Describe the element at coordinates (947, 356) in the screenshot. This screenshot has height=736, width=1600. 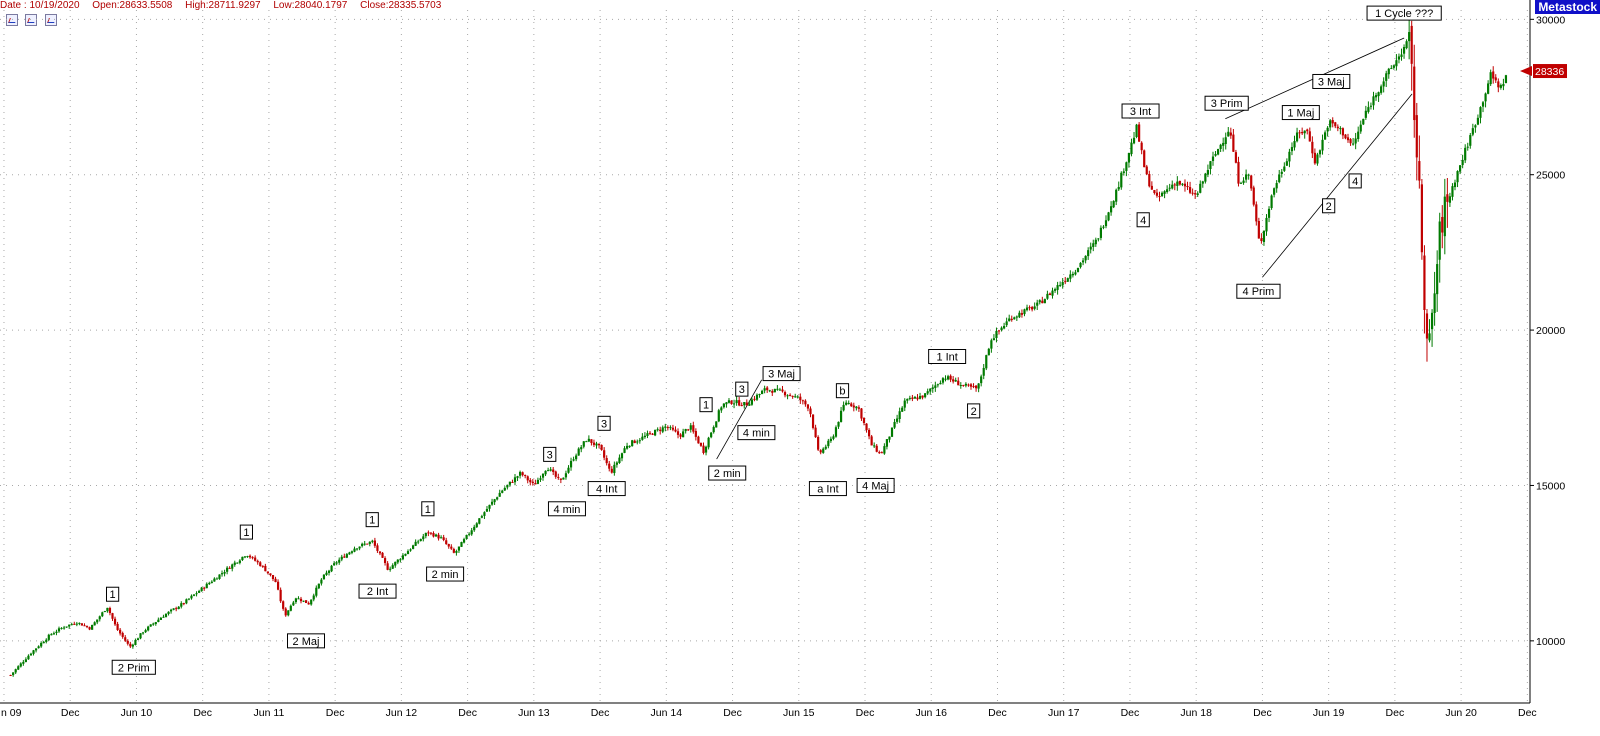
I see `wave-label: 1 Int` at that location.